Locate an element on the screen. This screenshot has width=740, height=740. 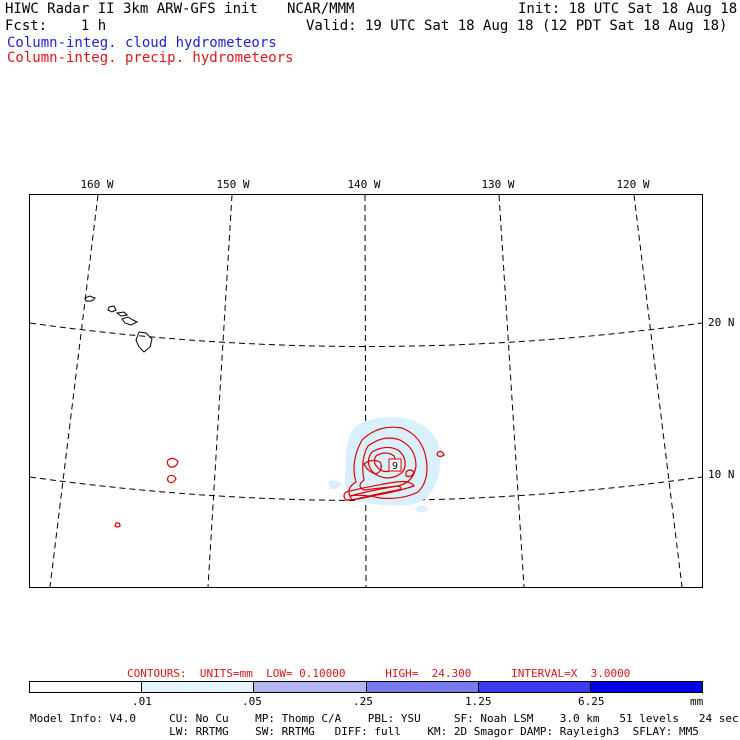
color-scale-tick: 6.25 is located at coordinates (591, 701).